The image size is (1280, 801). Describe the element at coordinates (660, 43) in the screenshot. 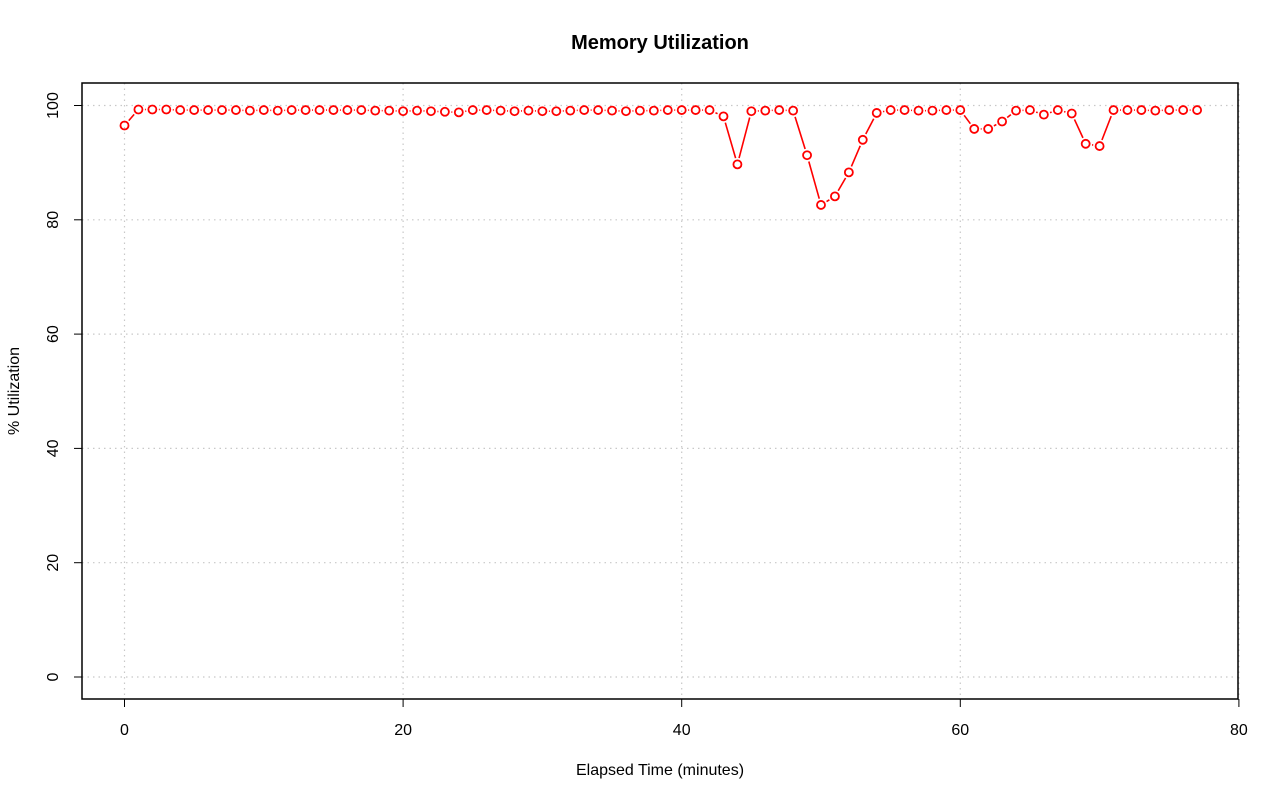

I see `chart-title: Memory Utilization` at that location.